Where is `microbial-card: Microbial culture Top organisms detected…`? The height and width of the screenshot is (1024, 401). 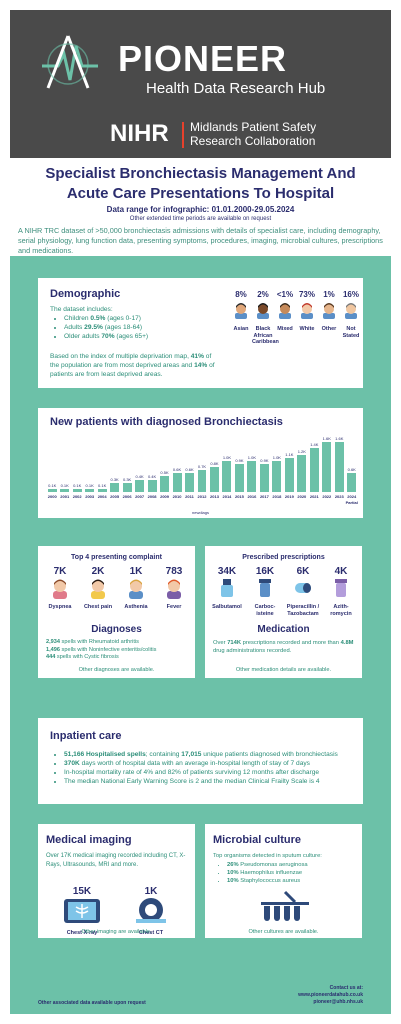 microbial-card: Microbial culture Top organisms detected… is located at coordinates (283, 881).